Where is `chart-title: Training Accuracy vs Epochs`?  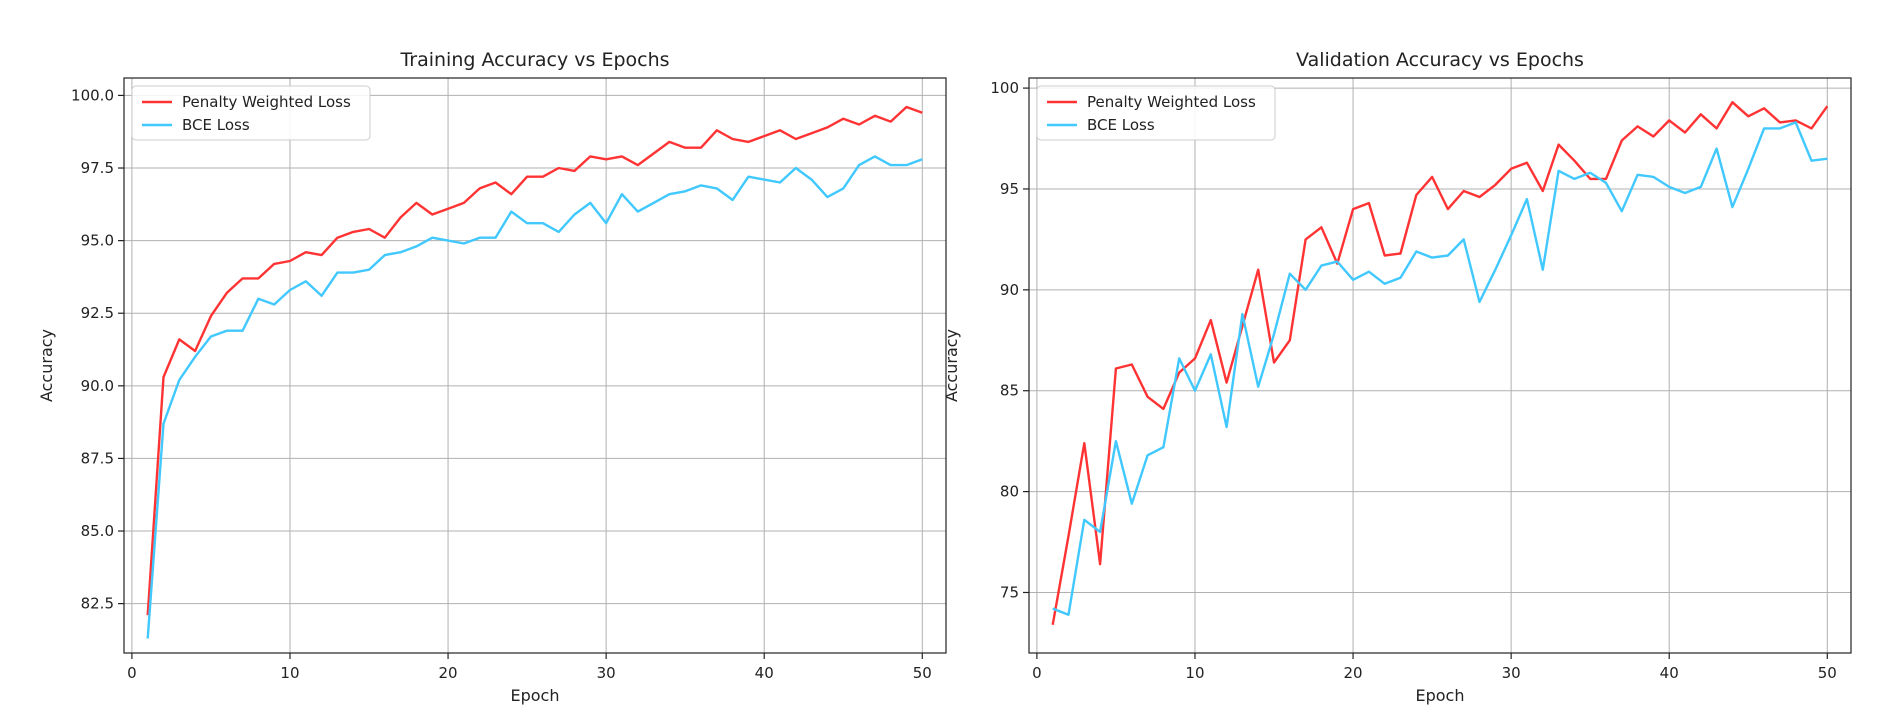
chart-title: Training Accuracy vs Epochs is located at coordinates (534, 60).